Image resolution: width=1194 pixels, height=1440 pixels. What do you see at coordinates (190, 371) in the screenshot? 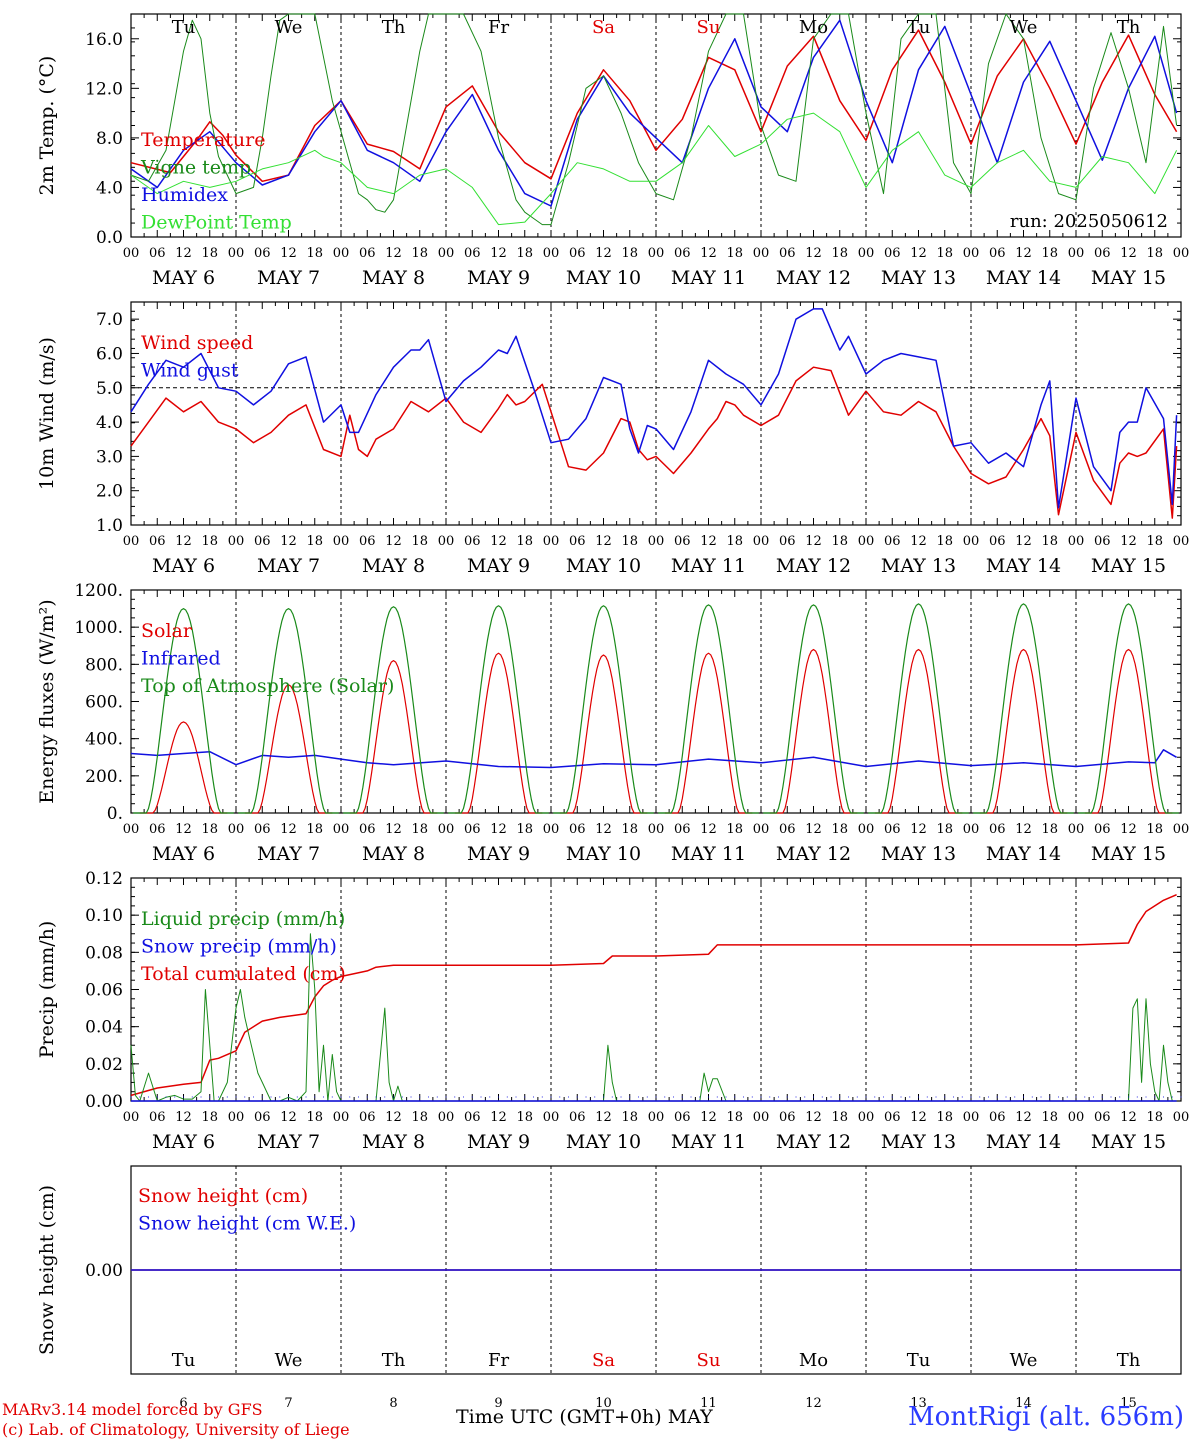
I see `legend-entry: Wind gust` at bounding box center [190, 371].